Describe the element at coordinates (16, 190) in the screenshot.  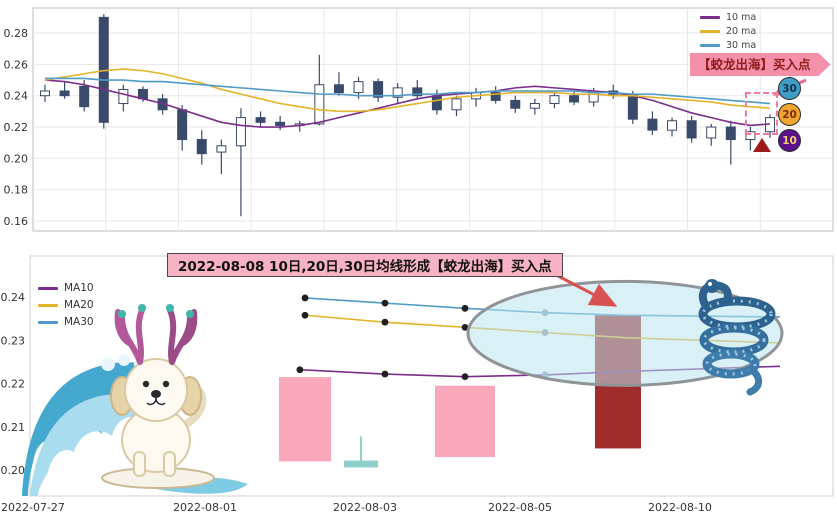
I see `y-tick-label: 0.18` at that location.